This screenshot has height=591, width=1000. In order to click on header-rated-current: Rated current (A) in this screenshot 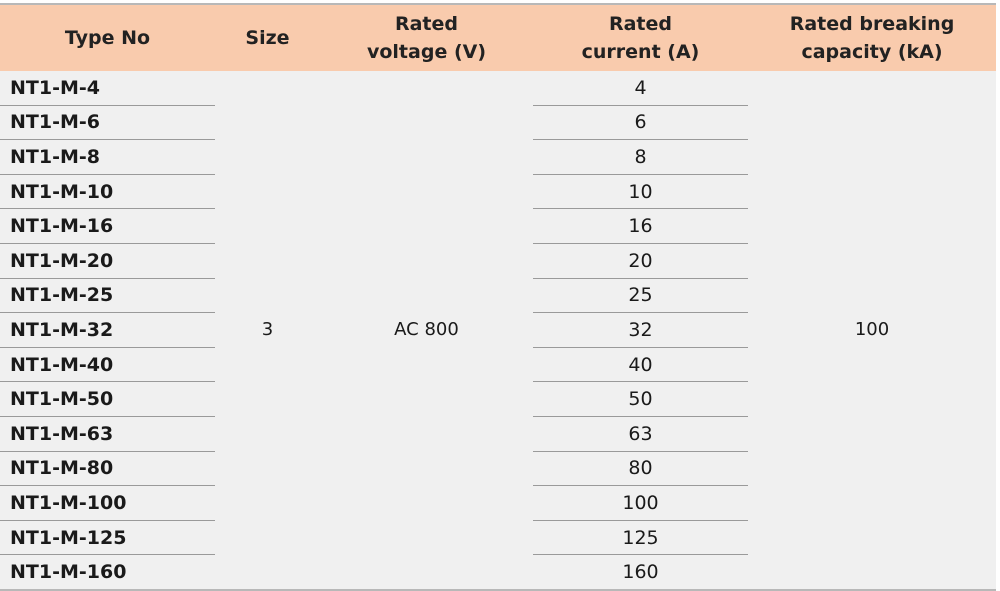, I will do `click(640, 37)`.